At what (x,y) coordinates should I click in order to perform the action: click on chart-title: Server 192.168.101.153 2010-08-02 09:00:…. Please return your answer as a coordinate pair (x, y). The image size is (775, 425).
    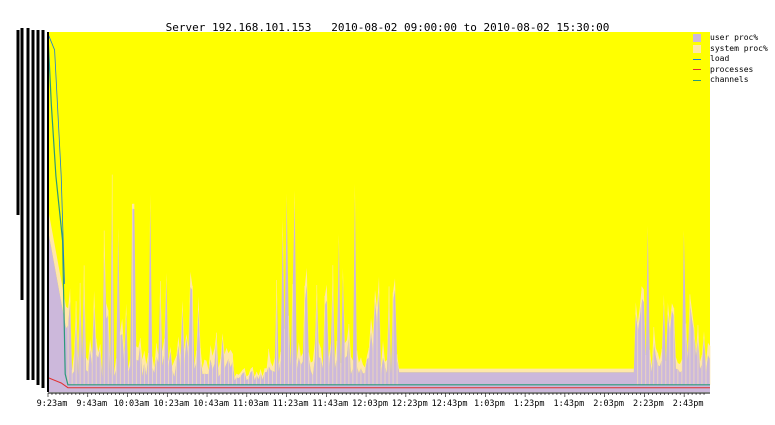
    Looking at the image, I should click on (387, 27).